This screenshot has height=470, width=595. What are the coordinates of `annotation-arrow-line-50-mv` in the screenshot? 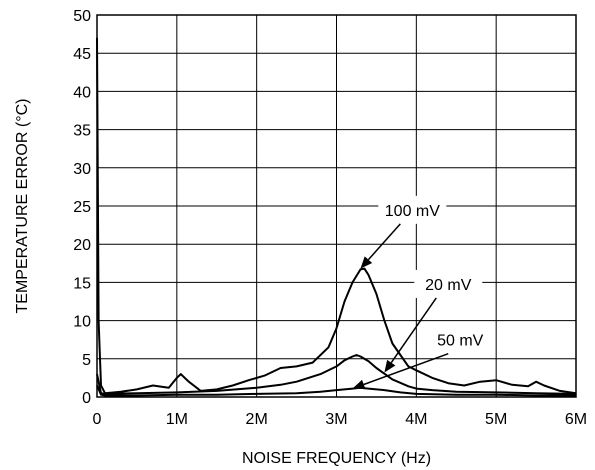 It's located at (406, 369).